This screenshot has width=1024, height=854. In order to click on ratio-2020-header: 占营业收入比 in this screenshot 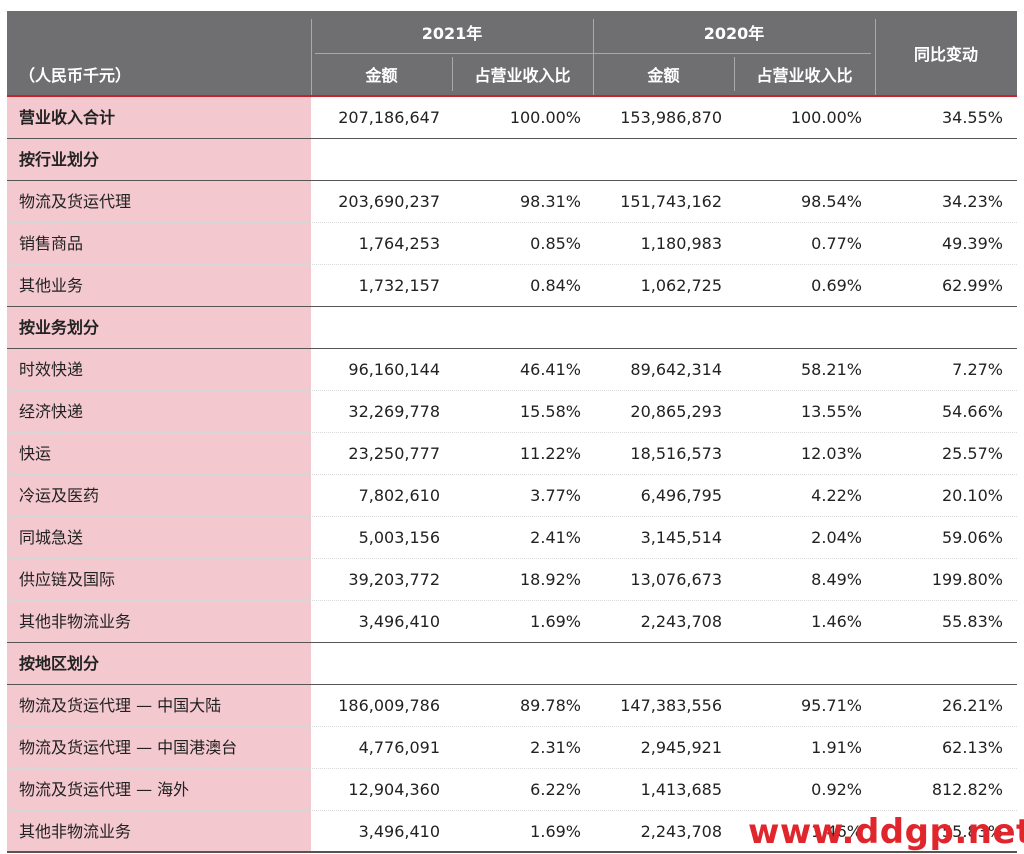, I will do `click(804, 75)`.